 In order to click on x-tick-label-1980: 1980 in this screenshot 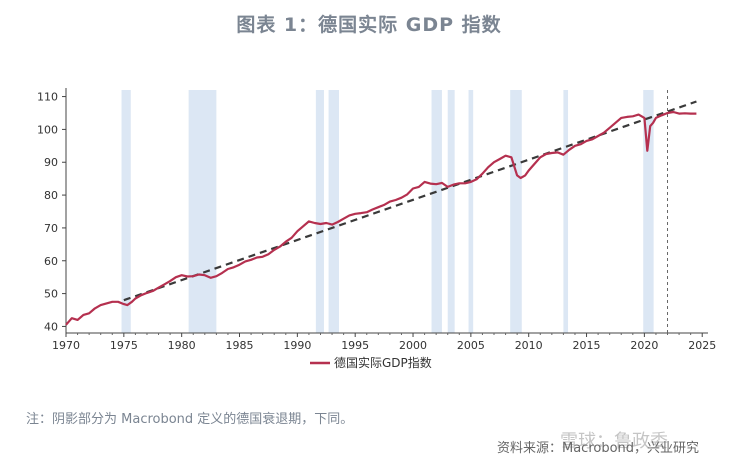, I will do `click(182, 345)`.